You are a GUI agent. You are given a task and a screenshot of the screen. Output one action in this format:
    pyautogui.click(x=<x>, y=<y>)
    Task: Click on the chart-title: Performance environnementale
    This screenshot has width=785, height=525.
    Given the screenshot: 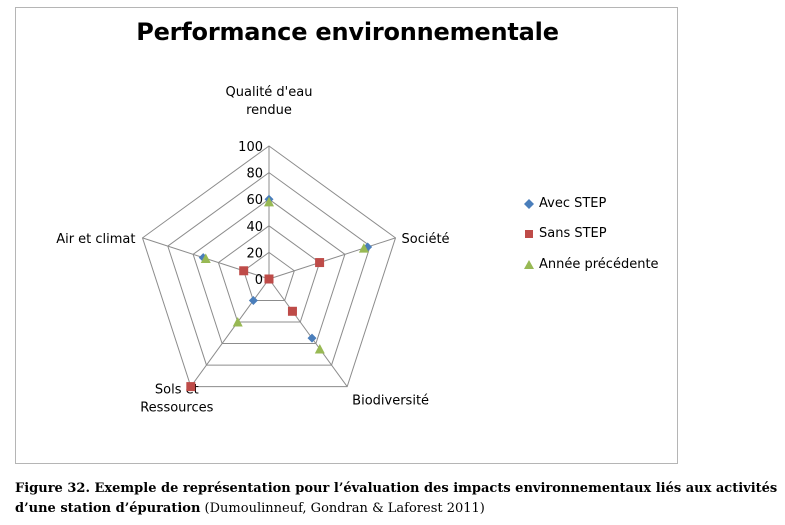 What is the action you would take?
    pyautogui.click(x=347, y=32)
    